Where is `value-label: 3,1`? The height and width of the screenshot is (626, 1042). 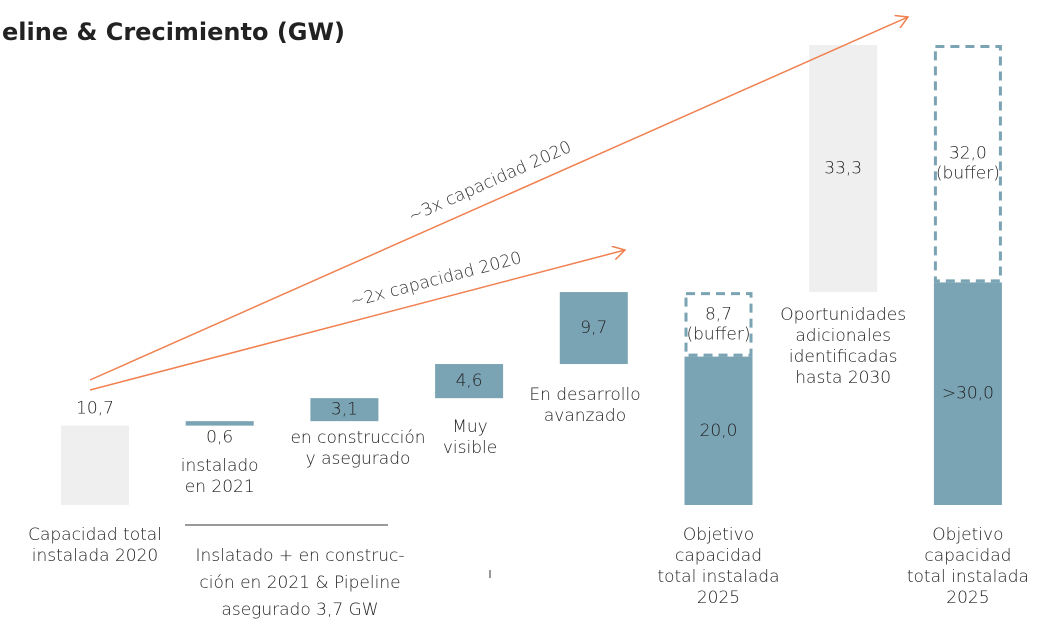
value-label: 3,1 is located at coordinates (344, 410).